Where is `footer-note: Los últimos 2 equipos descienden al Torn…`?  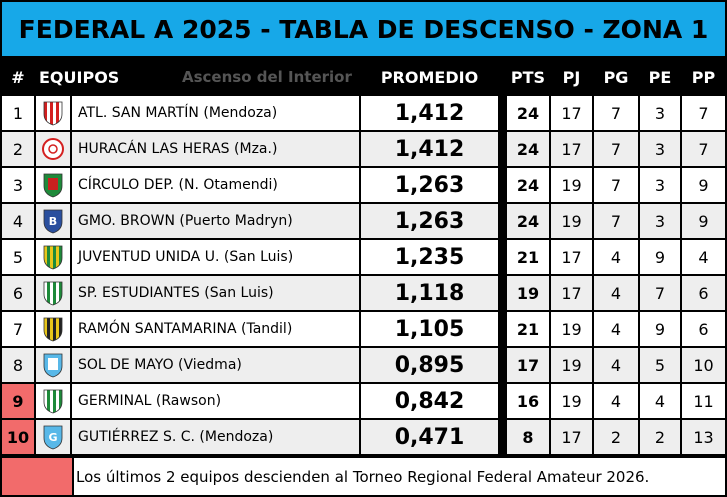 footer-note: Los últimos 2 equipos descienden al Torn… is located at coordinates (399, 476).